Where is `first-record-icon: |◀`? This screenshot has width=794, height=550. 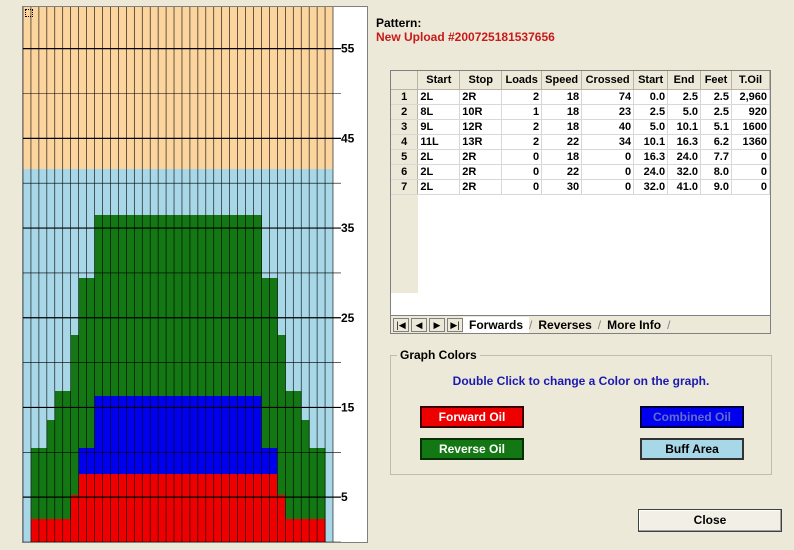 first-record-icon: |◀ is located at coordinates (401, 324).